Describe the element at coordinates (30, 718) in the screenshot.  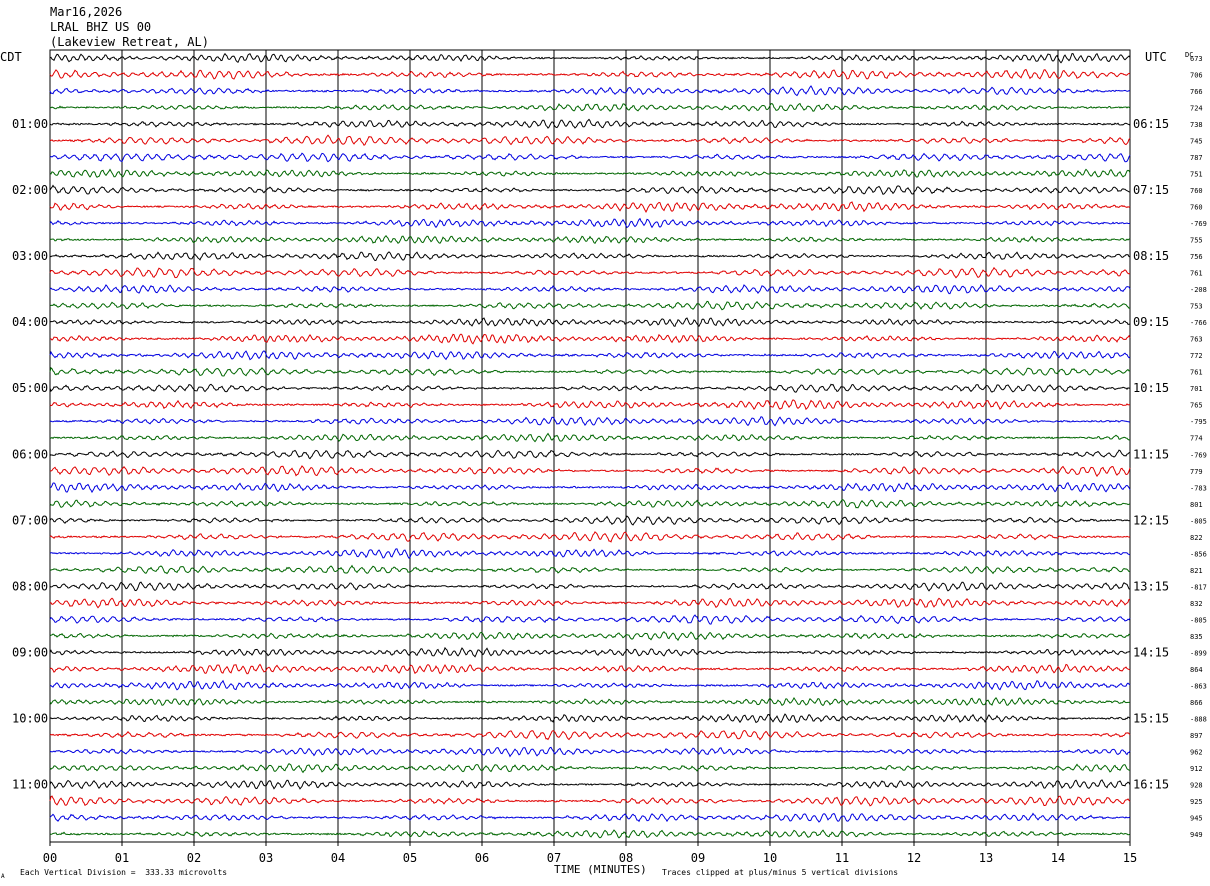
I see `left-hour-label: 10:00` at that location.